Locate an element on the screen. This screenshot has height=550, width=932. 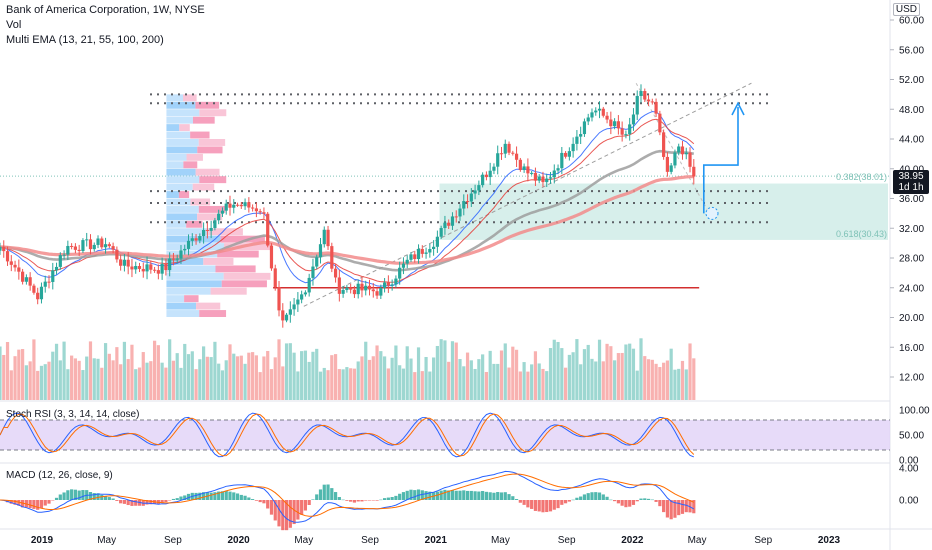
currency-badge: USD is located at coordinates (906, 9).